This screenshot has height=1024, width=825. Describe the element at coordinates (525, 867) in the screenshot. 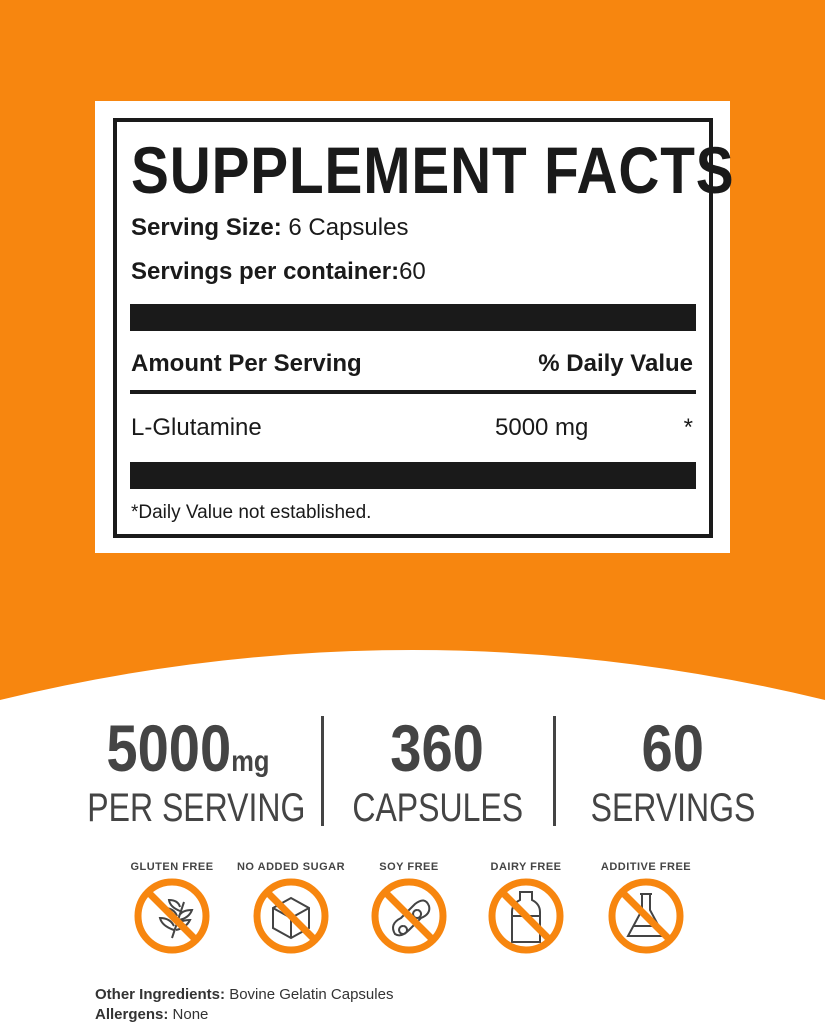

I see `badge-label: DAIRY FREE` at that location.